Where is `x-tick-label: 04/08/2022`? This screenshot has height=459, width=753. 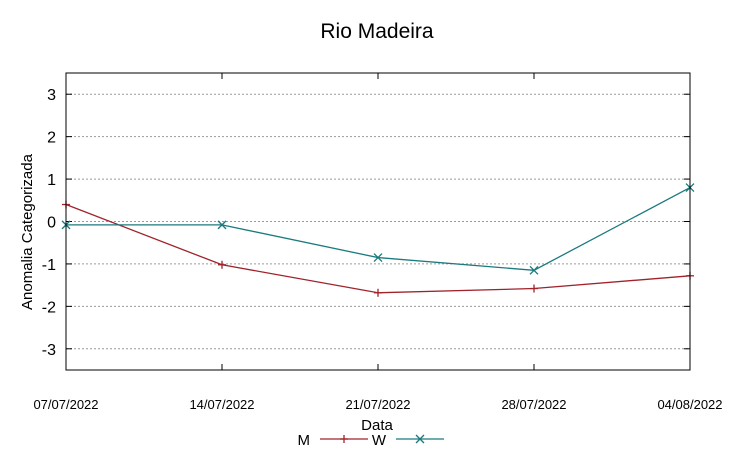
x-tick-label: 04/08/2022 is located at coordinates (689, 404).